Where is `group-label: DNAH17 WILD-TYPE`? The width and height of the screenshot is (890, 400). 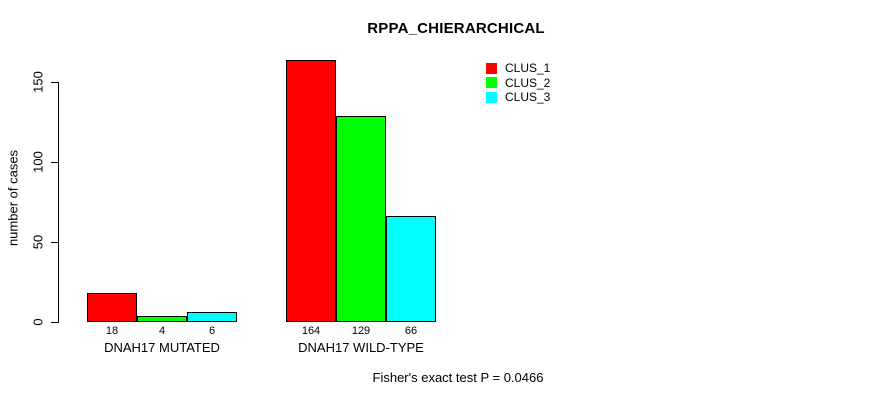 group-label: DNAH17 WILD-TYPE is located at coordinates (361, 347).